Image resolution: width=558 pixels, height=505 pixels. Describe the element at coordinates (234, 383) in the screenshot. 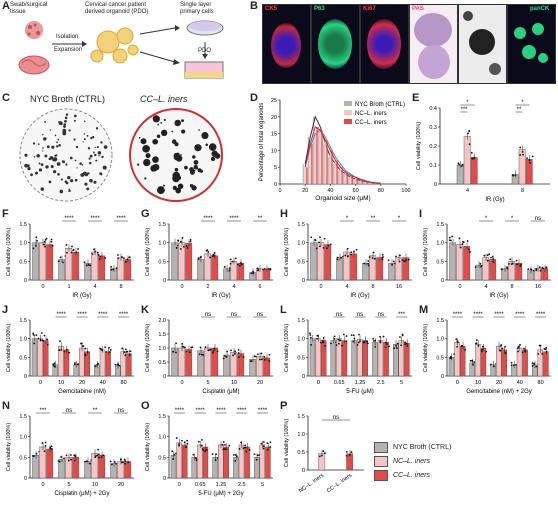

I see `x-tick-label: 10` at that location.